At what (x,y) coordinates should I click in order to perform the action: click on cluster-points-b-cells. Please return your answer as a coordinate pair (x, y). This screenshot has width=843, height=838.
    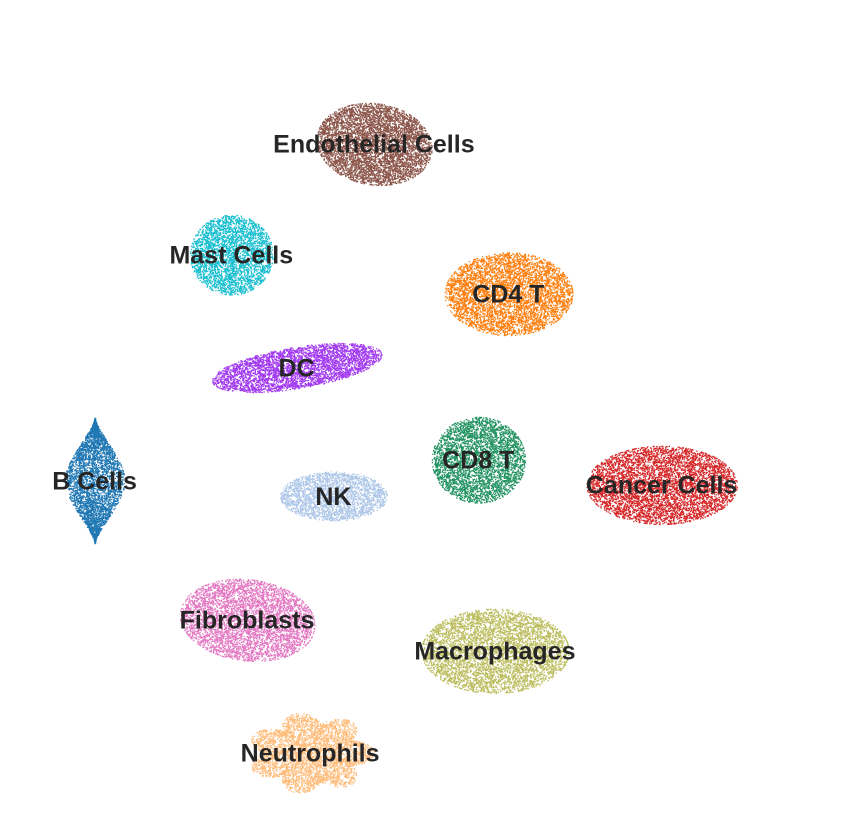
    Looking at the image, I should click on (95, 481).